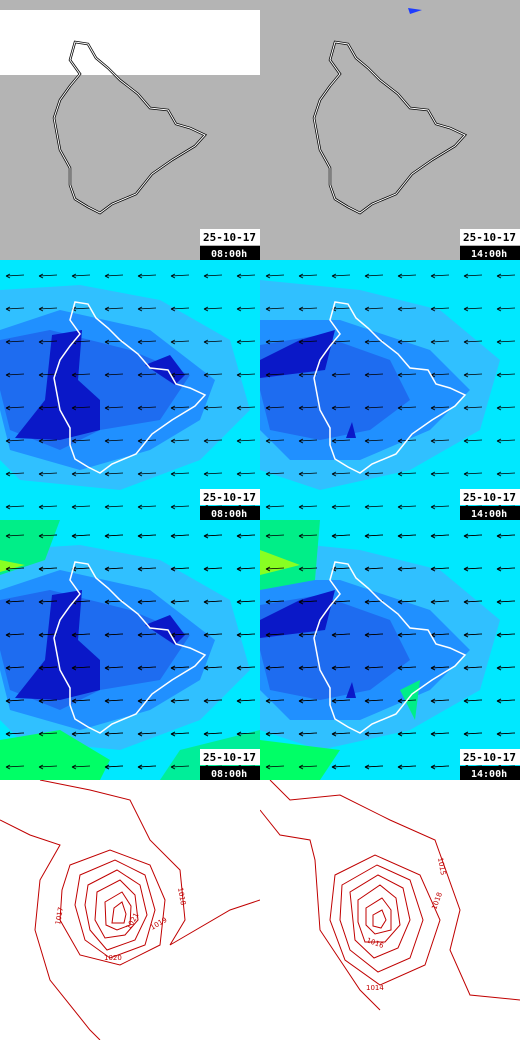 The height and width of the screenshot is (1040, 520). Describe the element at coordinates (158, 924) in the screenshot. I see `contour-label: 1019` at that location.